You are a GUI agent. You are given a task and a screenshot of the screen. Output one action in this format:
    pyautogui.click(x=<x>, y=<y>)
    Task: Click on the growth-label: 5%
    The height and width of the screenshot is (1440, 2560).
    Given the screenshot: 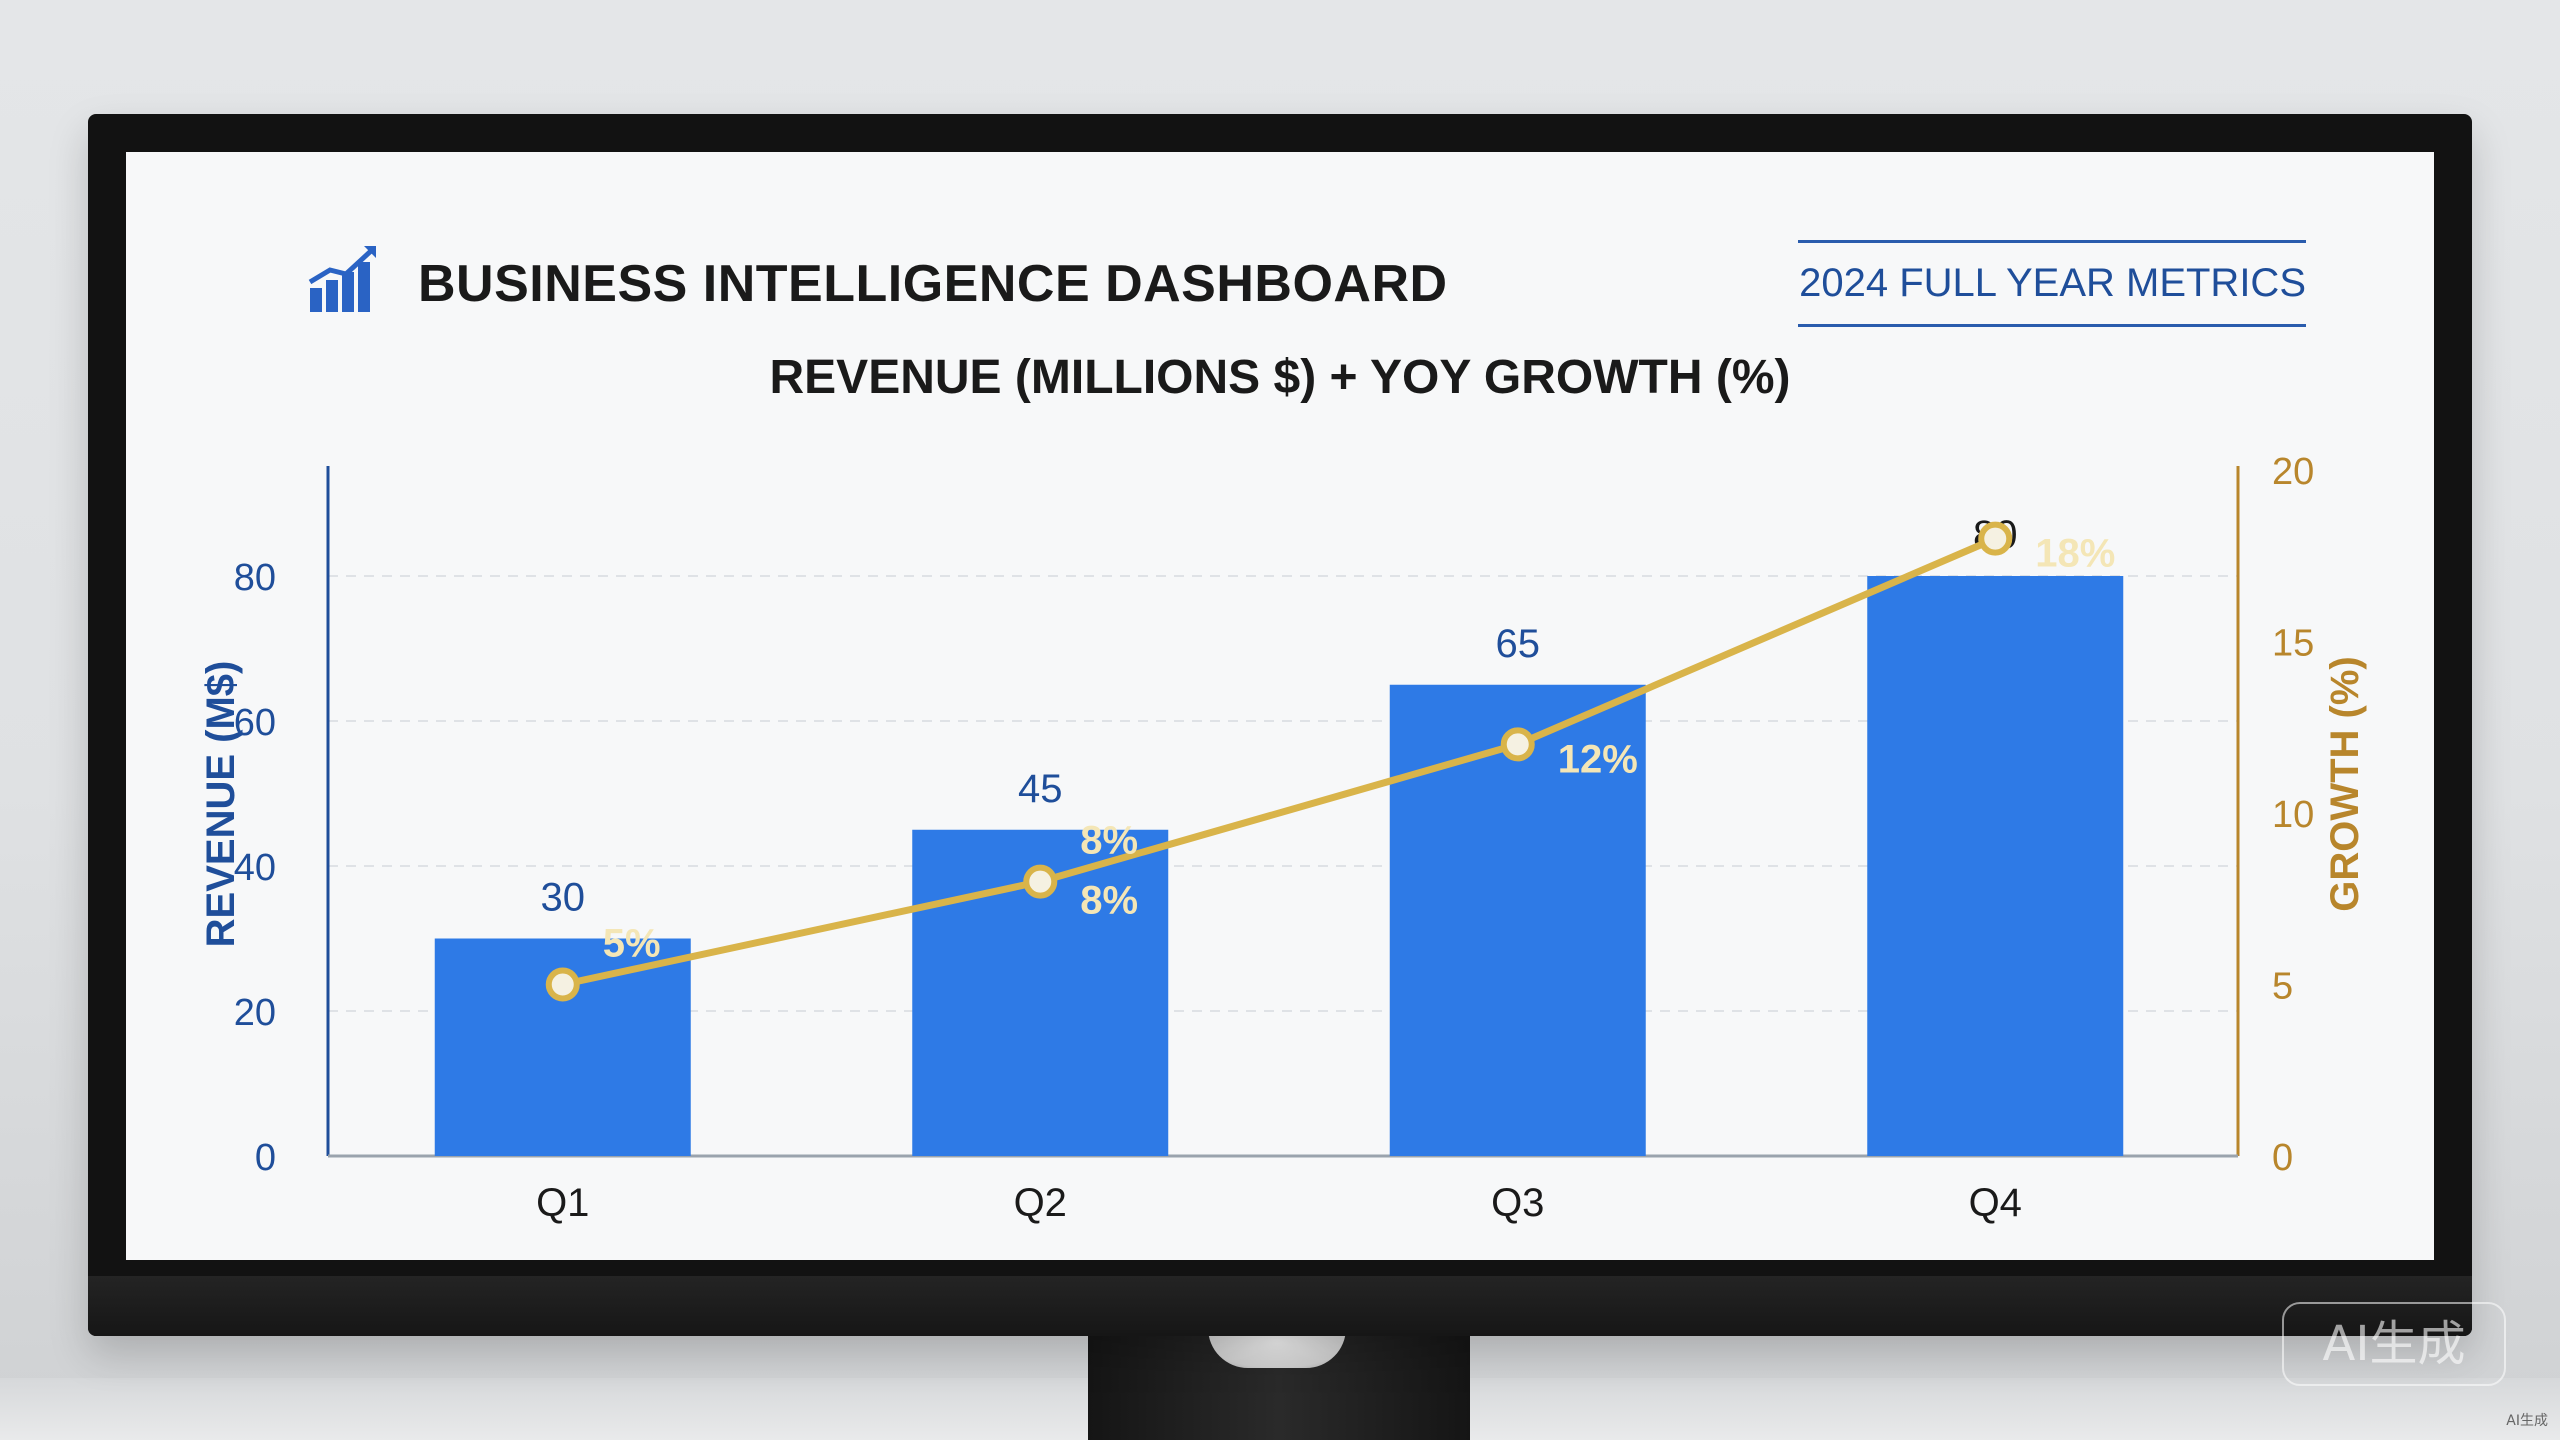 What is the action you would take?
    pyautogui.click(x=632, y=944)
    